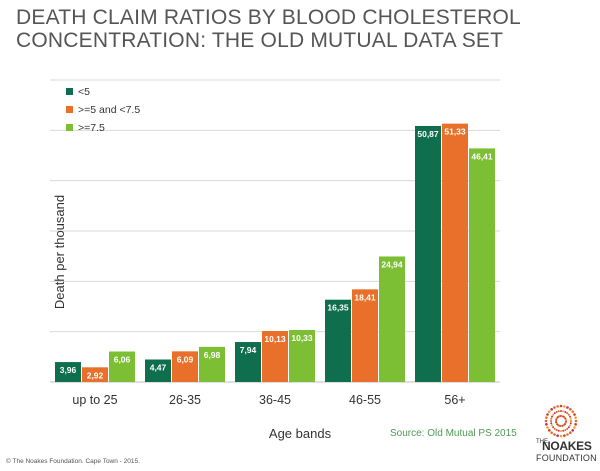  What do you see at coordinates (561, 421) in the screenshot?
I see `starburst-icon` at bounding box center [561, 421].